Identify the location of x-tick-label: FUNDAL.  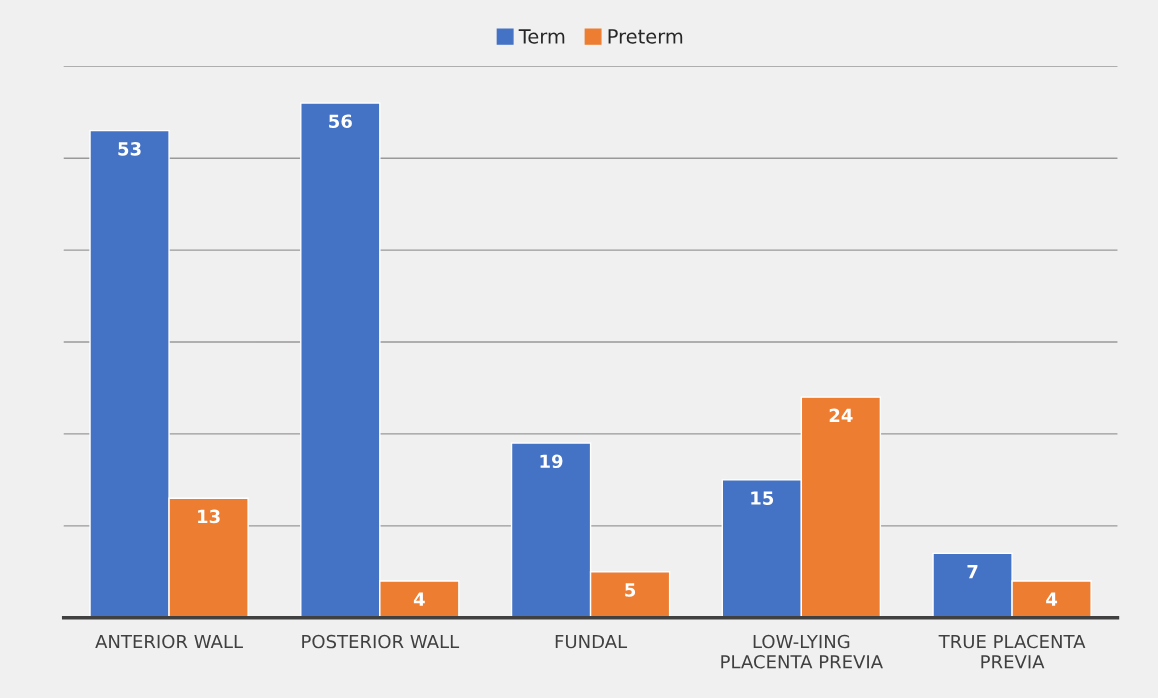
(591, 641).